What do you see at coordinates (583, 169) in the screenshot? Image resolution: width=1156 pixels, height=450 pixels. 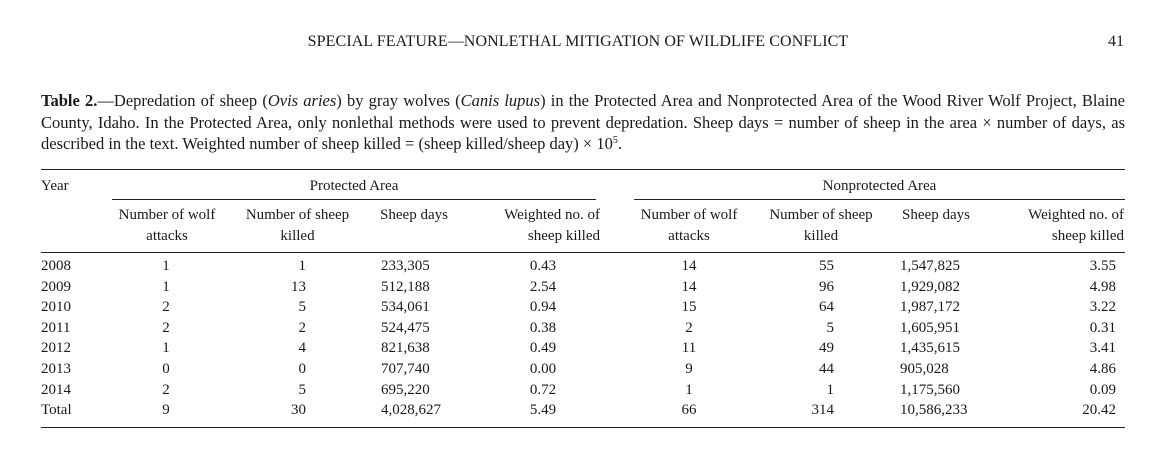 I see `table-top-rule` at bounding box center [583, 169].